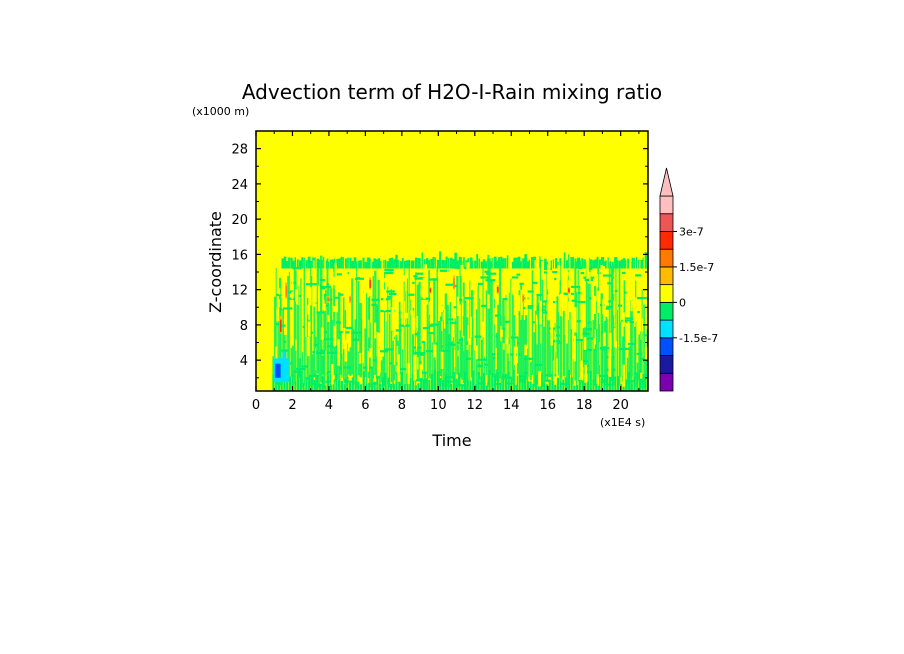 The height and width of the screenshot is (654, 904). What do you see at coordinates (239, 291) in the screenshot?
I see `y-tick-label: 12` at bounding box center [239, 291].